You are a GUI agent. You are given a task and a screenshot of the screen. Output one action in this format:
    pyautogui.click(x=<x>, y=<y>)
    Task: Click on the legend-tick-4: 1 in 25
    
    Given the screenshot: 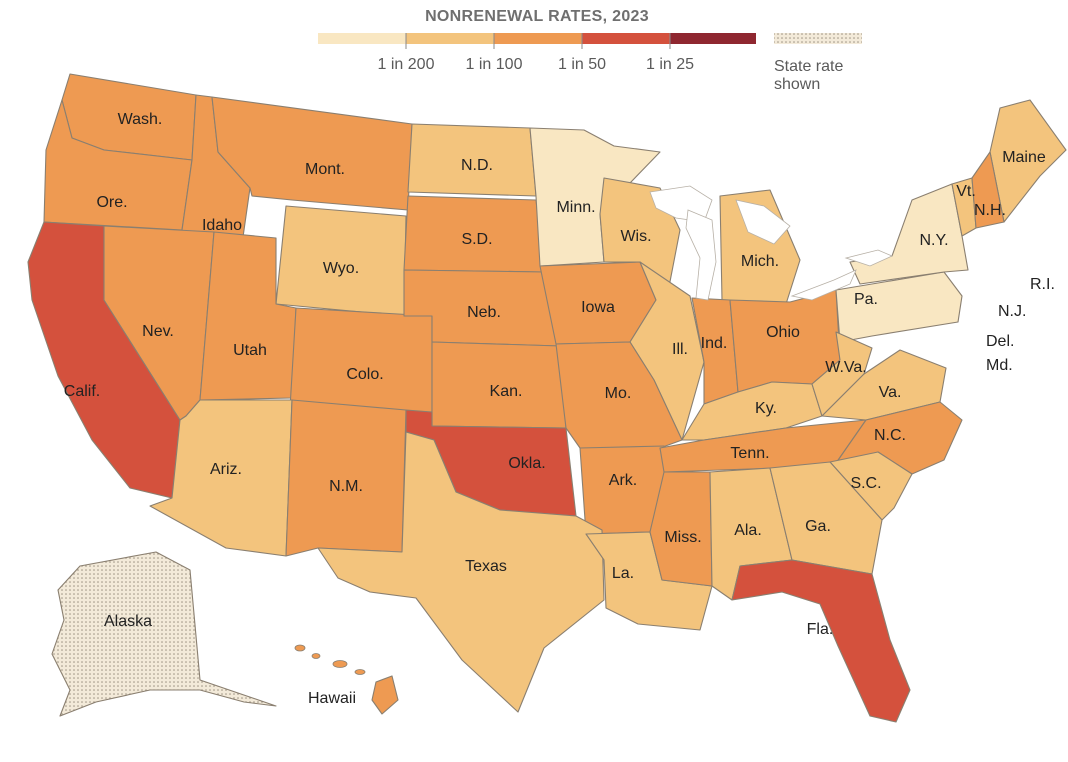 What is the action you would take?
    pyautogui.click(x=670, y=64)
    